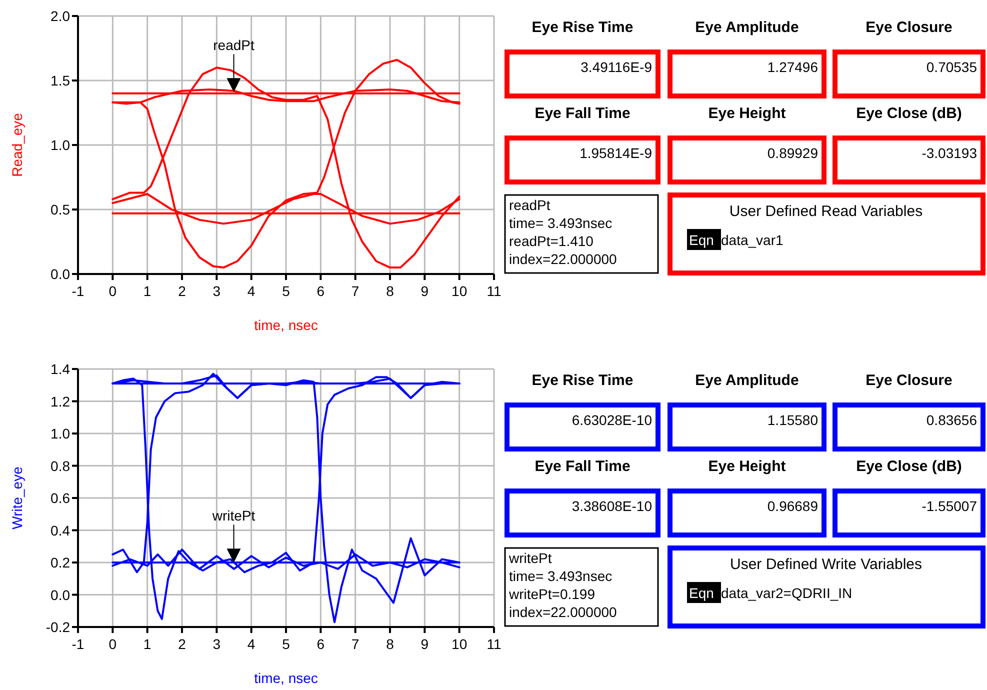 Image resolution: width=987 pixels, height=690 pixels. What do you see at coordinates (60, 562) in the screenshot?
I see `y-tick-label: 0.2` at bounding box center [60, 562].